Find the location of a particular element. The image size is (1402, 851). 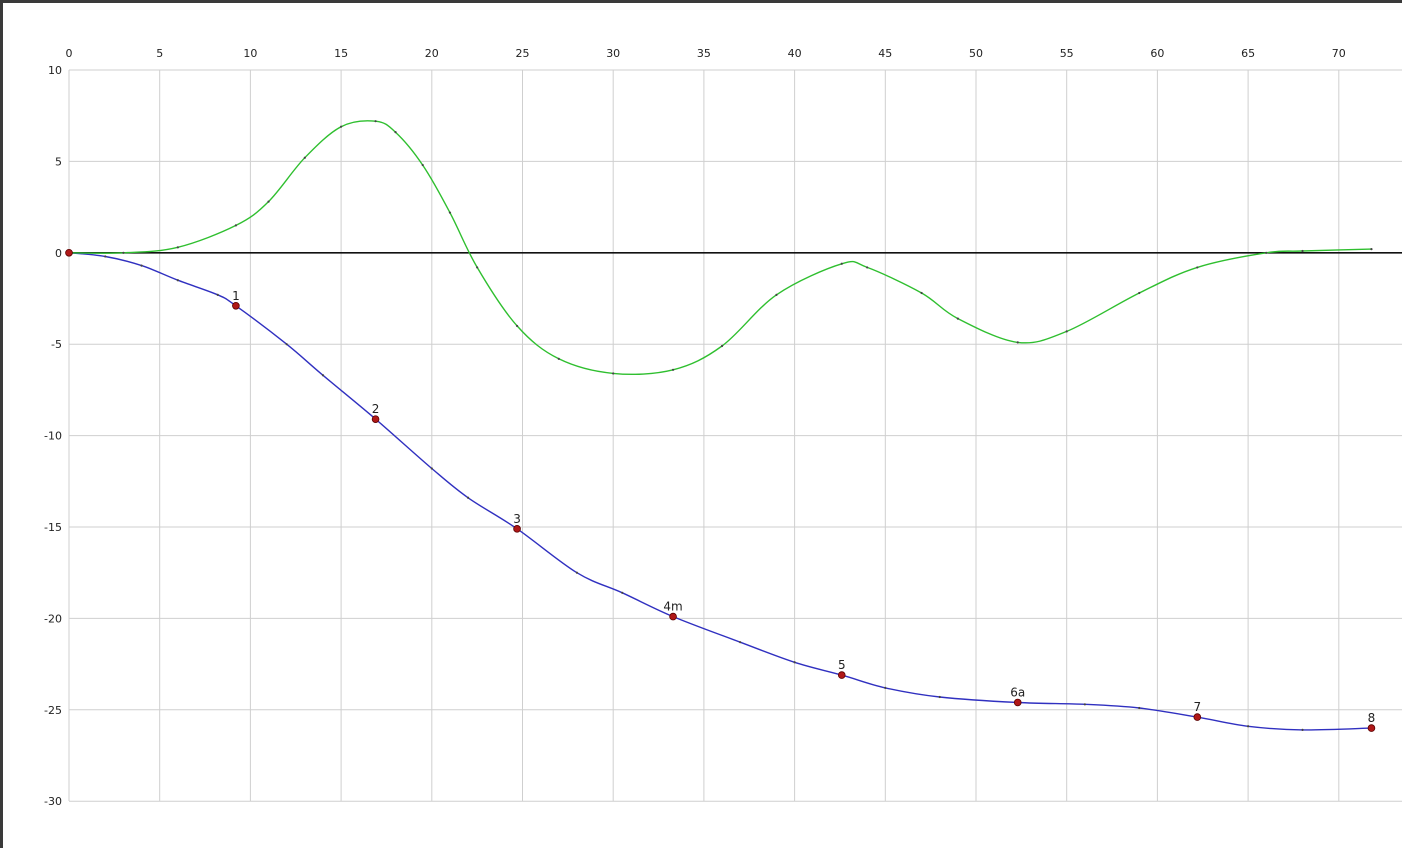

y-tick-label: -20 is located at coordinates (53, 618).